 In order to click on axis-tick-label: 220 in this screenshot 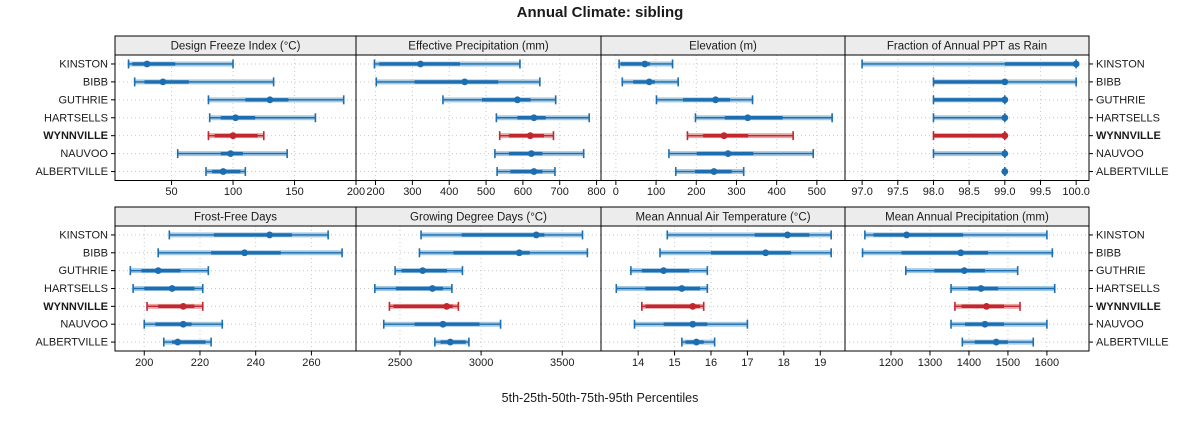, I will do `click(200, 363)`.